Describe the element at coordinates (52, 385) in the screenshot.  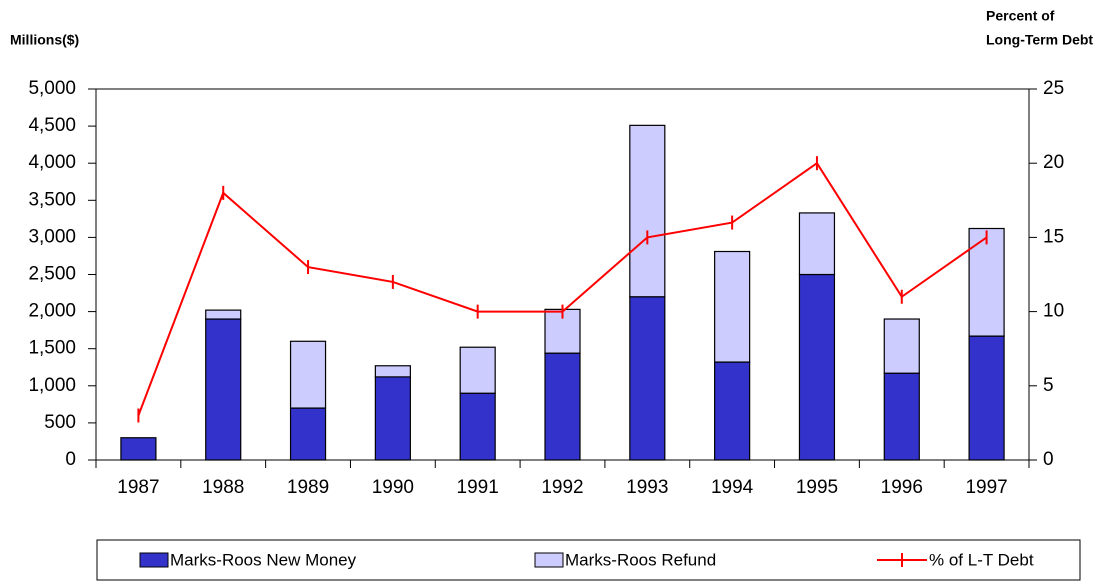
I see `y-tick-label: 1,000` at that location.